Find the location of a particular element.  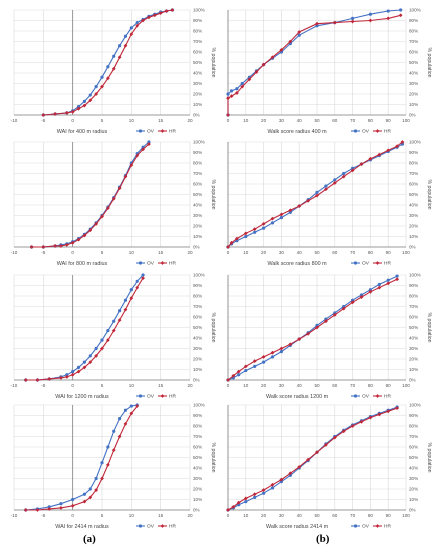

x-tick-label: 80 is located at coordinates (371, 385).